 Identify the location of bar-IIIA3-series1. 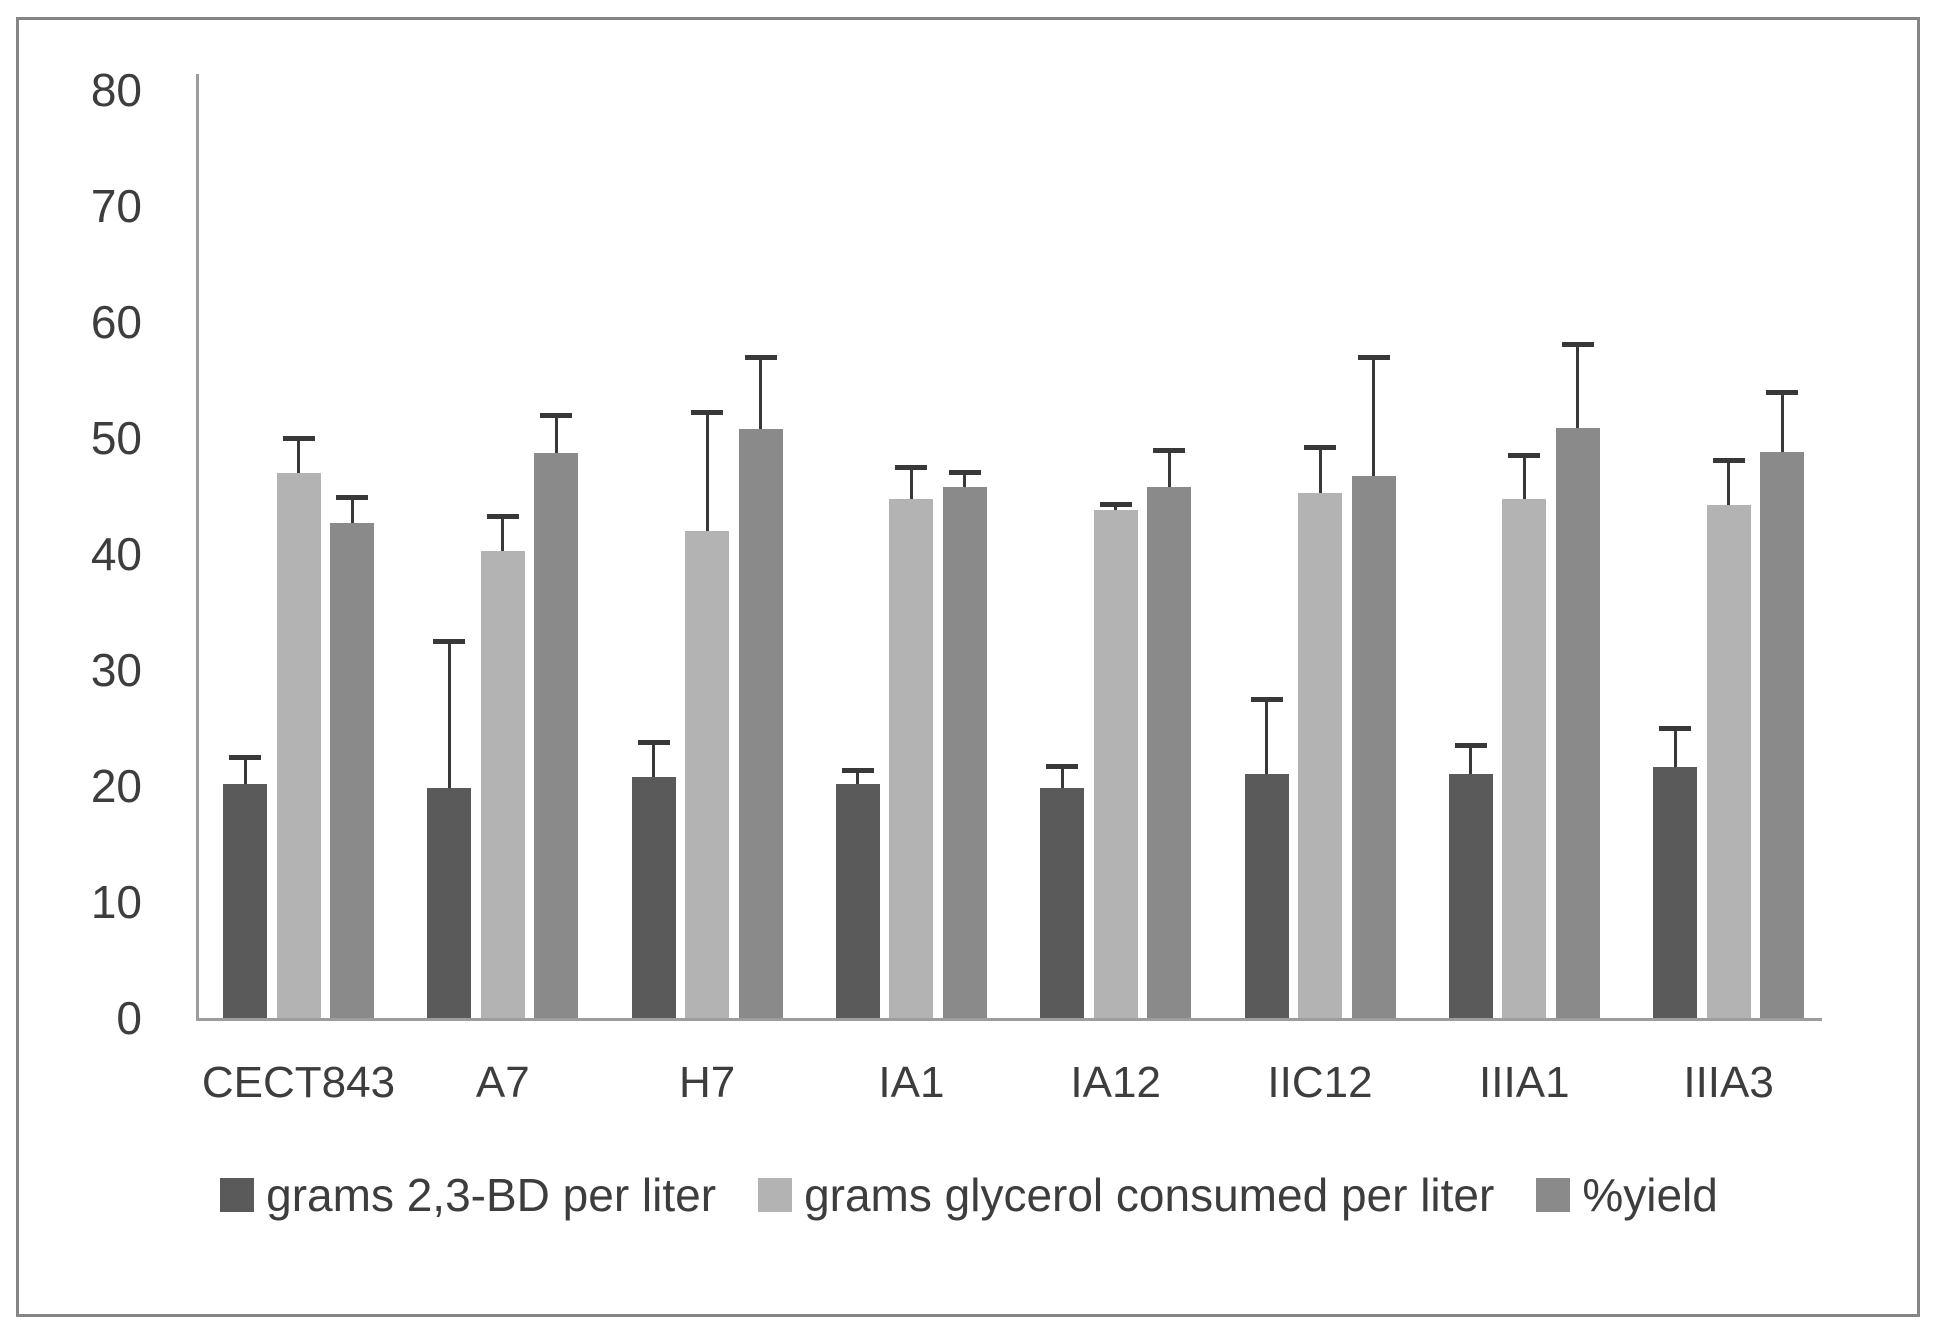
(1728, 761).